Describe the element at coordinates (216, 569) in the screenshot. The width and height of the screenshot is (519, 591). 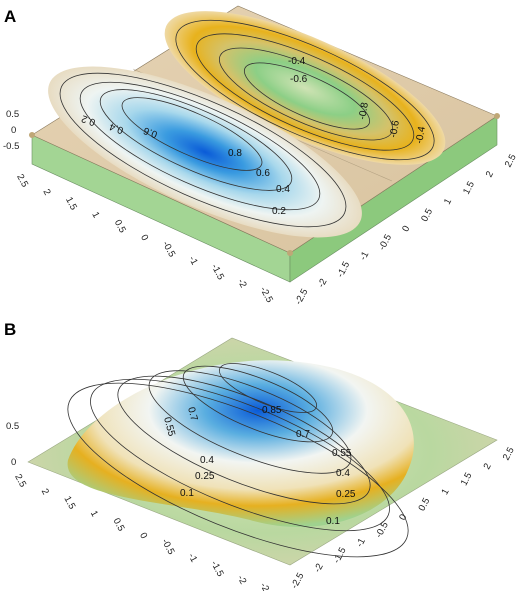
I see `panel-b-left-axis-tick-8: -1.5` at that location.